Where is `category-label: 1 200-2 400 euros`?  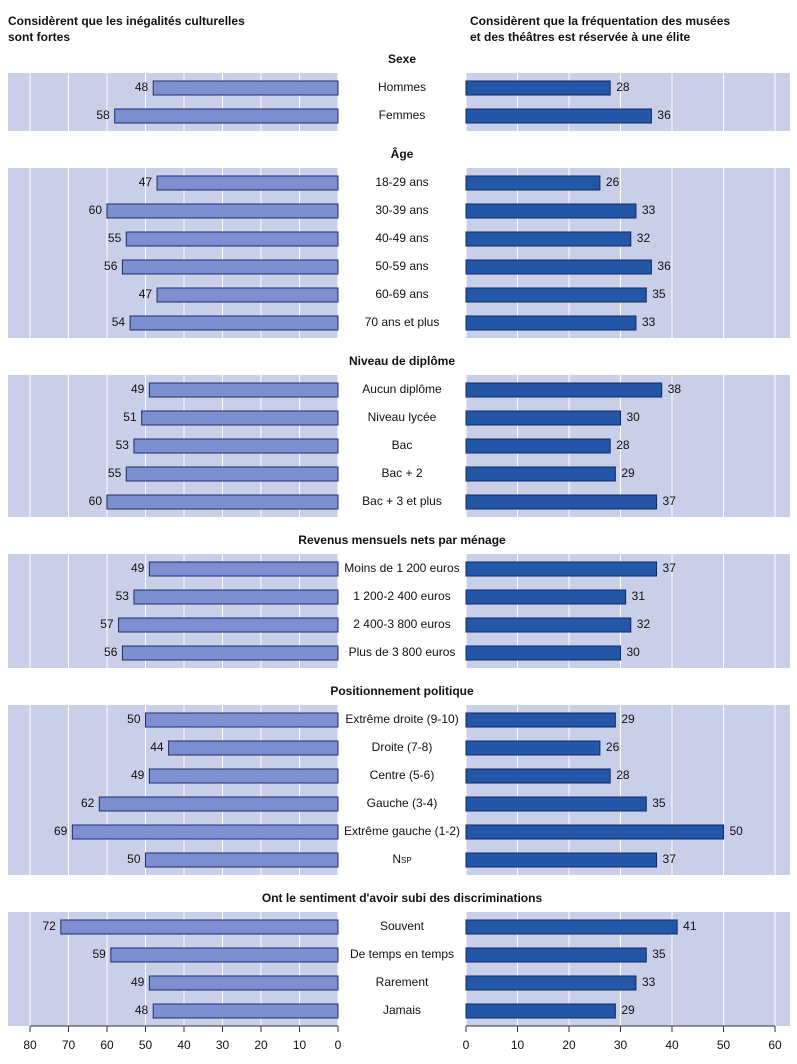
category-label: 1 200-2 400 euros is located at coordinates (401, 596).